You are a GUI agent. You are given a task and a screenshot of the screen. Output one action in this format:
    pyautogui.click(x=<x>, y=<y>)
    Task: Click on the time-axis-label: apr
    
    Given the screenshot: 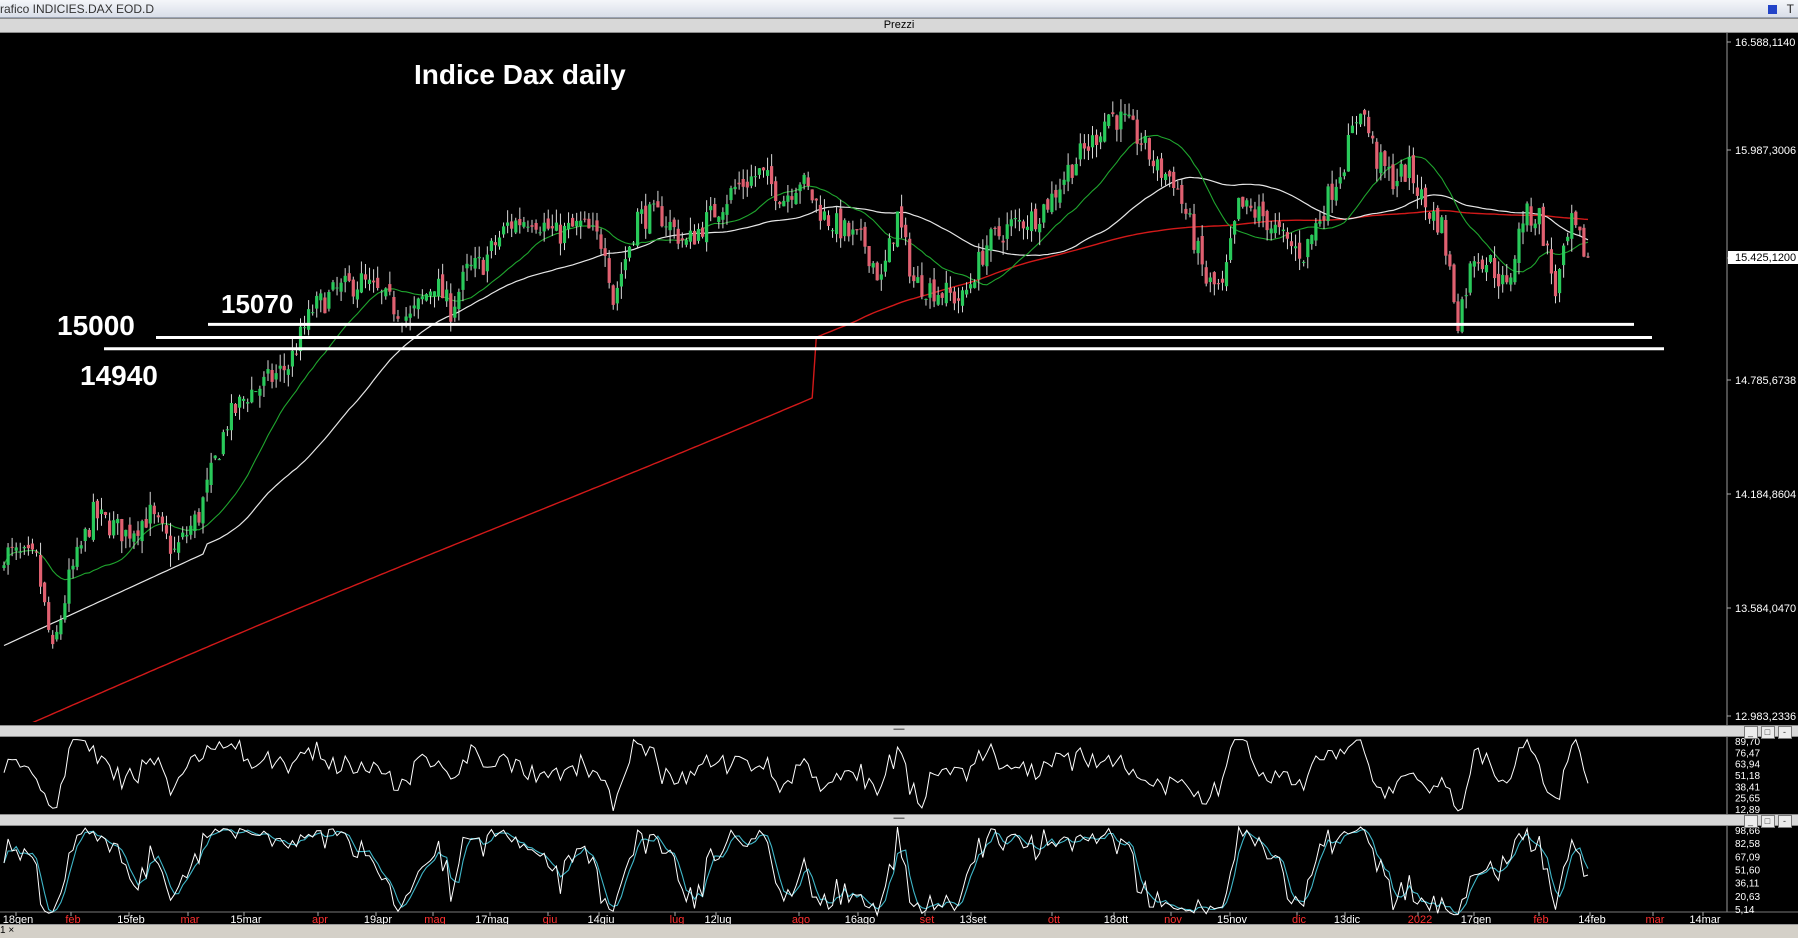 What is the action you would take?
    pyautogui.click(x=320, y=920)
    